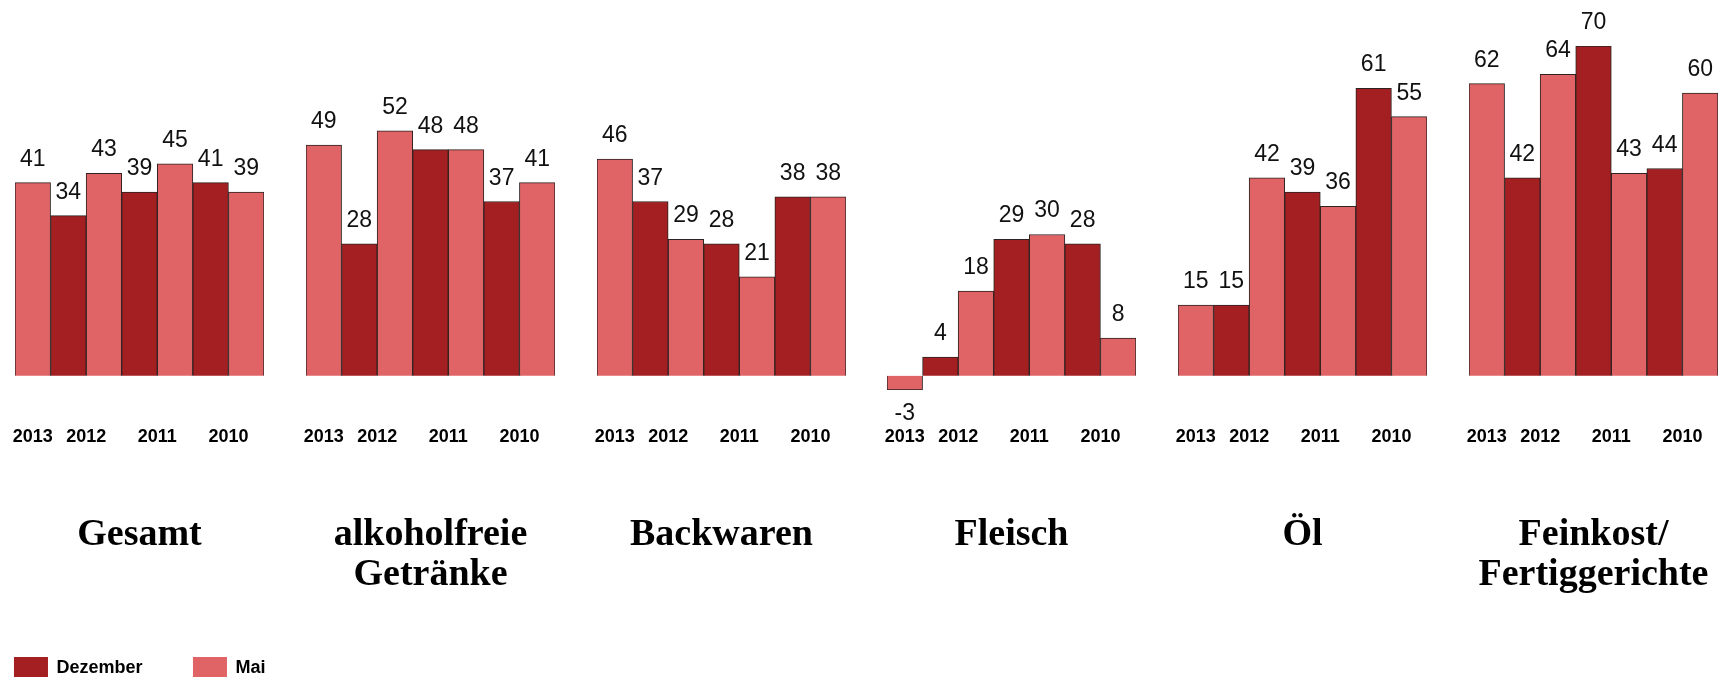 The height and width of the screenshot is (677, 1725). Describe the element at coordinates (1374, 63) in the screenshot. I see `data-label: 61` at that location.